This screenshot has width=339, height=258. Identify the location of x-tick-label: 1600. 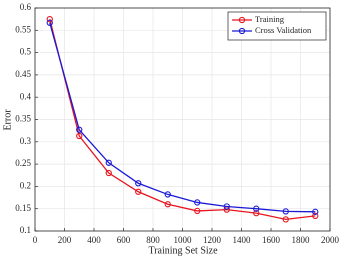
(271, 240).